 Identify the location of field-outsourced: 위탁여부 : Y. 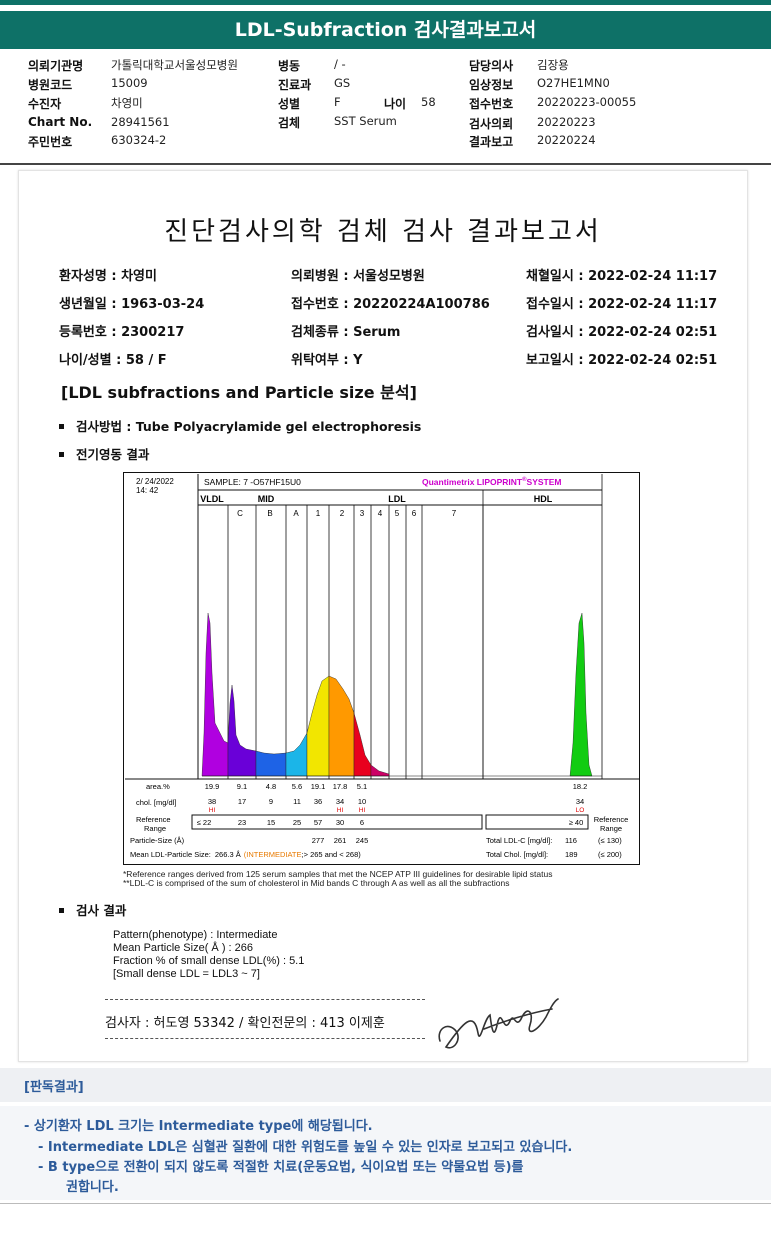
(327, 360).